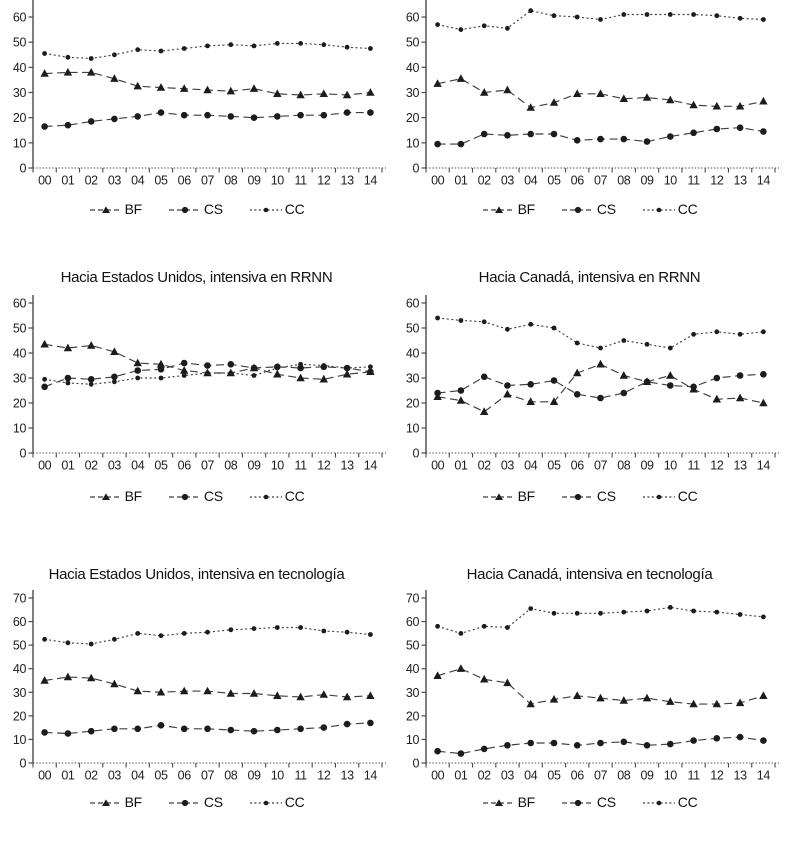 Image resolution: width=787 pixels, height=862 pixels. Describe the element at coordinates (68, 466) in the screenshot. I see `svg-text: 01` at that location.